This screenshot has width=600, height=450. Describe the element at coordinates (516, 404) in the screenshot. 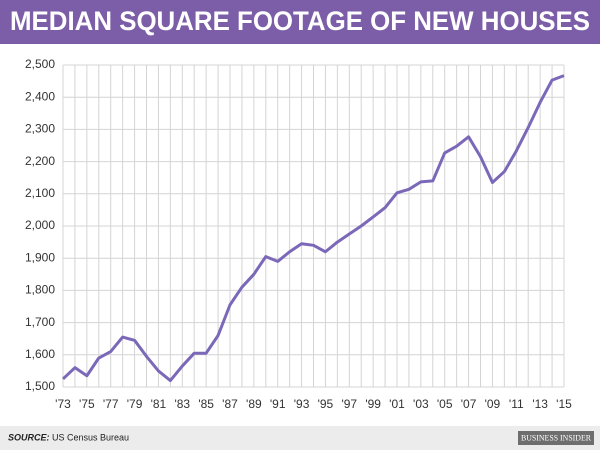

I see `x-tick-label: '11` at that location.